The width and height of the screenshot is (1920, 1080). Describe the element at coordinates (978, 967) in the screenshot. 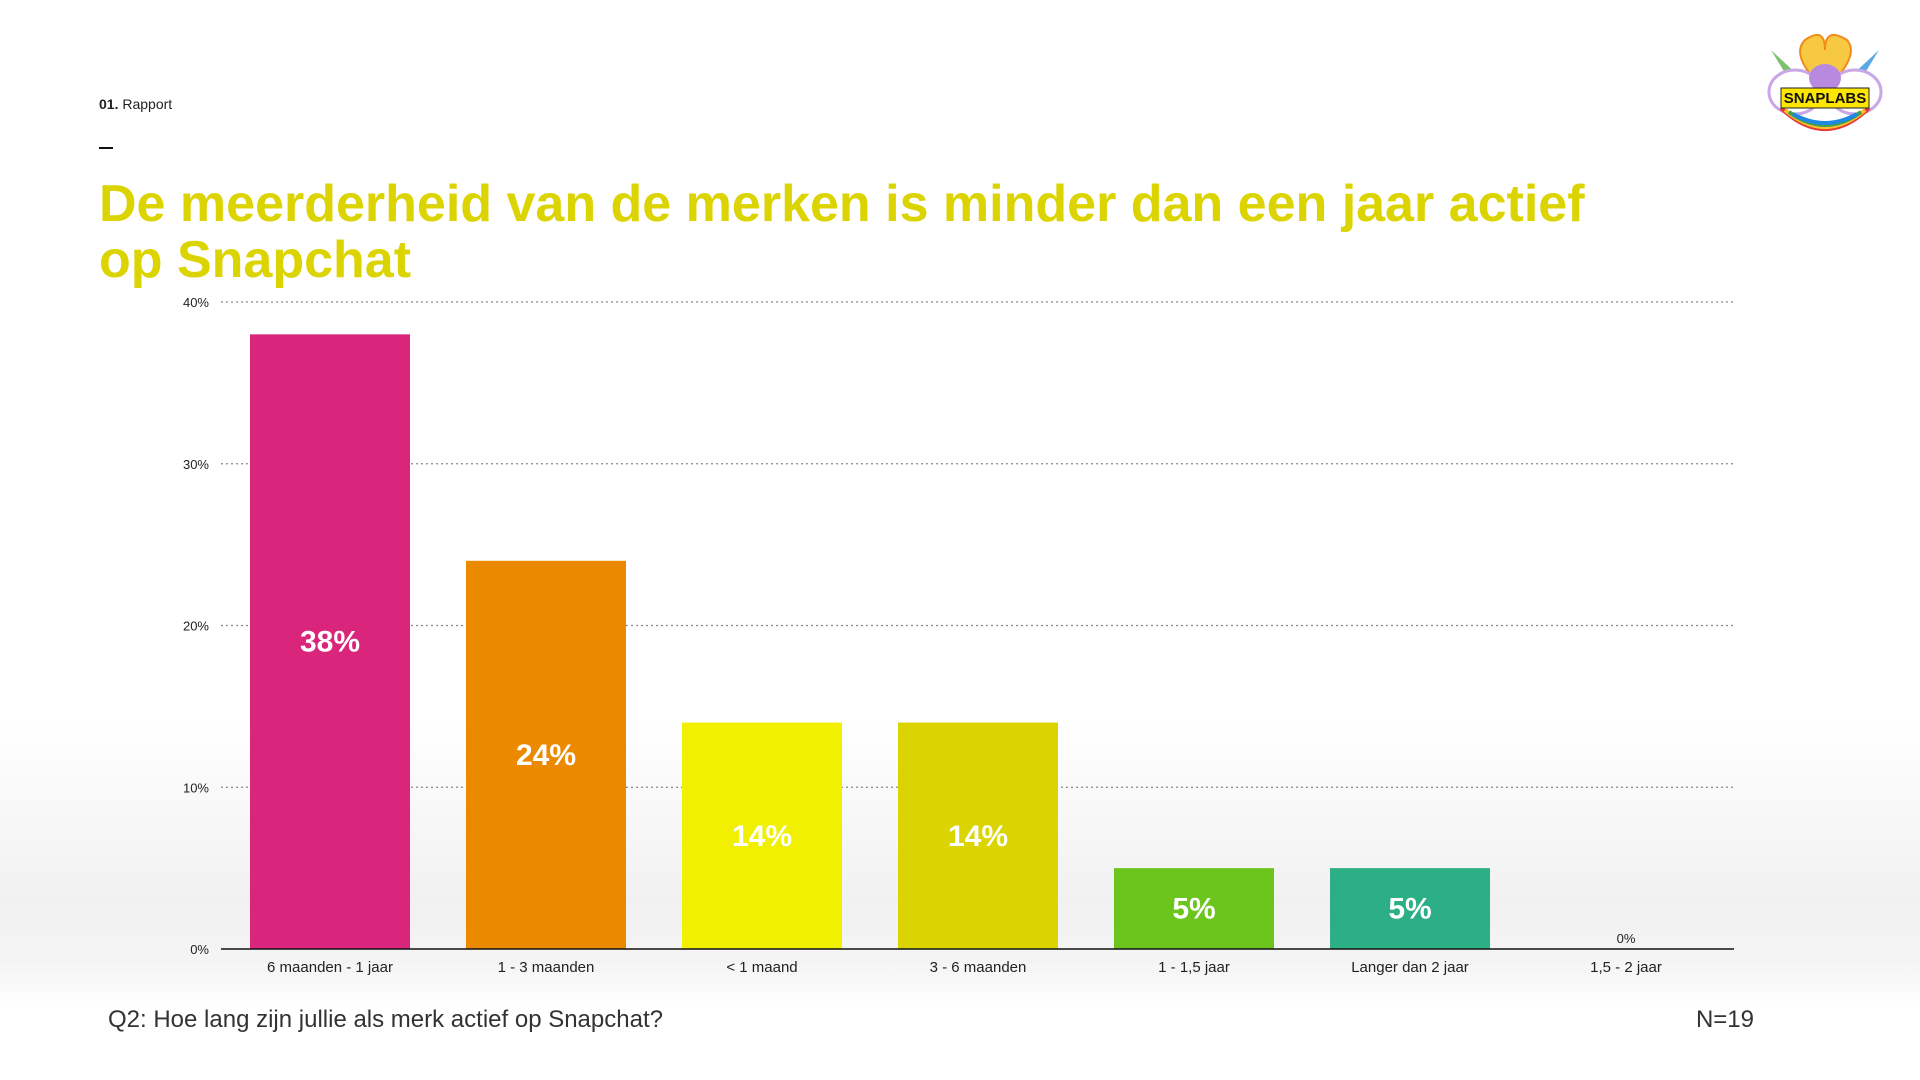

I see `x-tick-label: 3 - 6 maanden` at that location.